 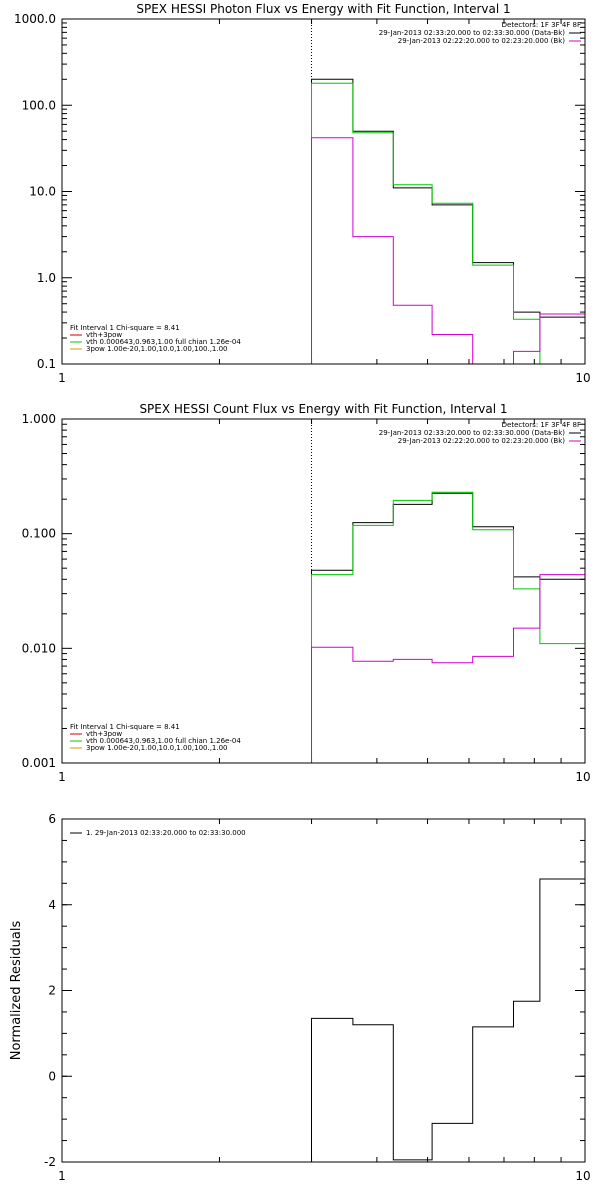 What do you see at coordinates (52, 991) in the screenshot?
I see `y-tick-label: 2` at bounding box center [52, 991].